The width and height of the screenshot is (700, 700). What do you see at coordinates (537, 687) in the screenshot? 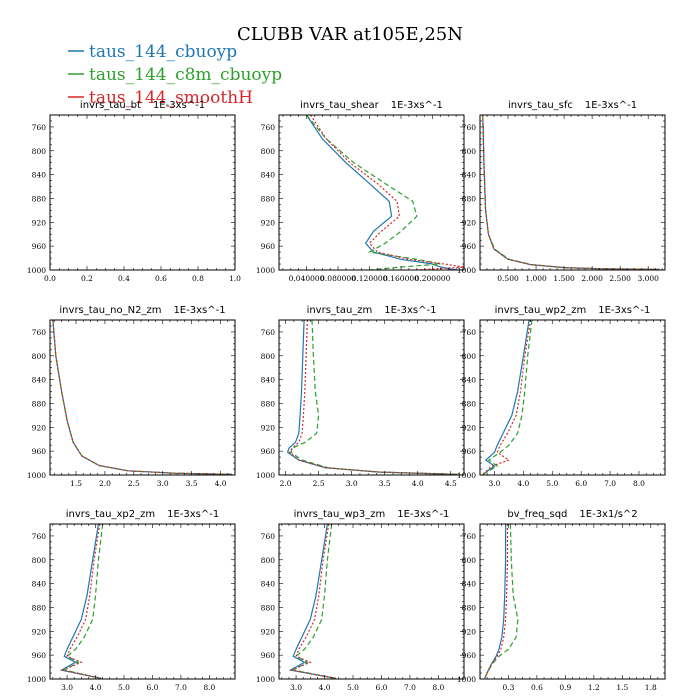
I see `x-tick-label: 0.6` at bounding box center [537, 687].